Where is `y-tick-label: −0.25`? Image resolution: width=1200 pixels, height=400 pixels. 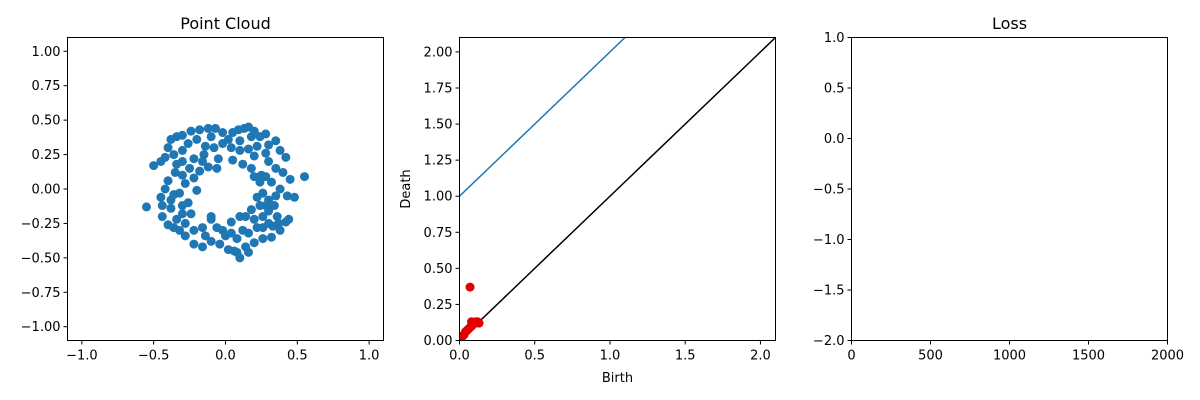 y-tick-label: −0.25 is located at coordinates (41, 224).